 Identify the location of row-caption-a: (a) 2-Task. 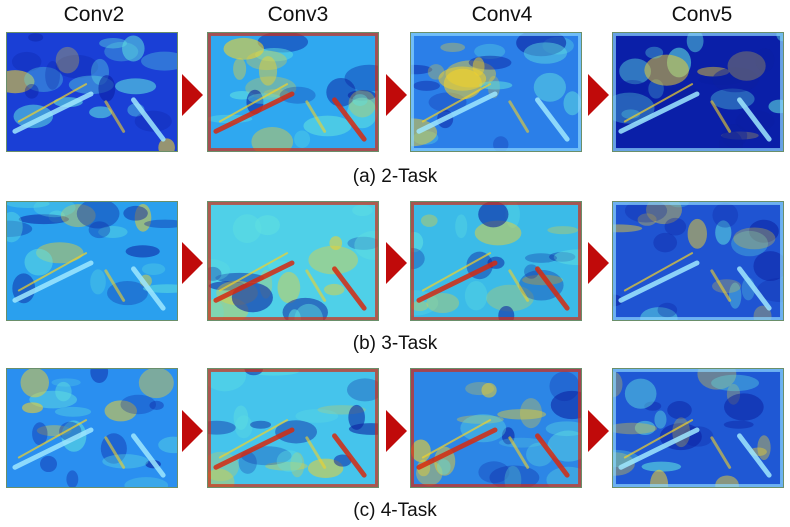
(395, 176).